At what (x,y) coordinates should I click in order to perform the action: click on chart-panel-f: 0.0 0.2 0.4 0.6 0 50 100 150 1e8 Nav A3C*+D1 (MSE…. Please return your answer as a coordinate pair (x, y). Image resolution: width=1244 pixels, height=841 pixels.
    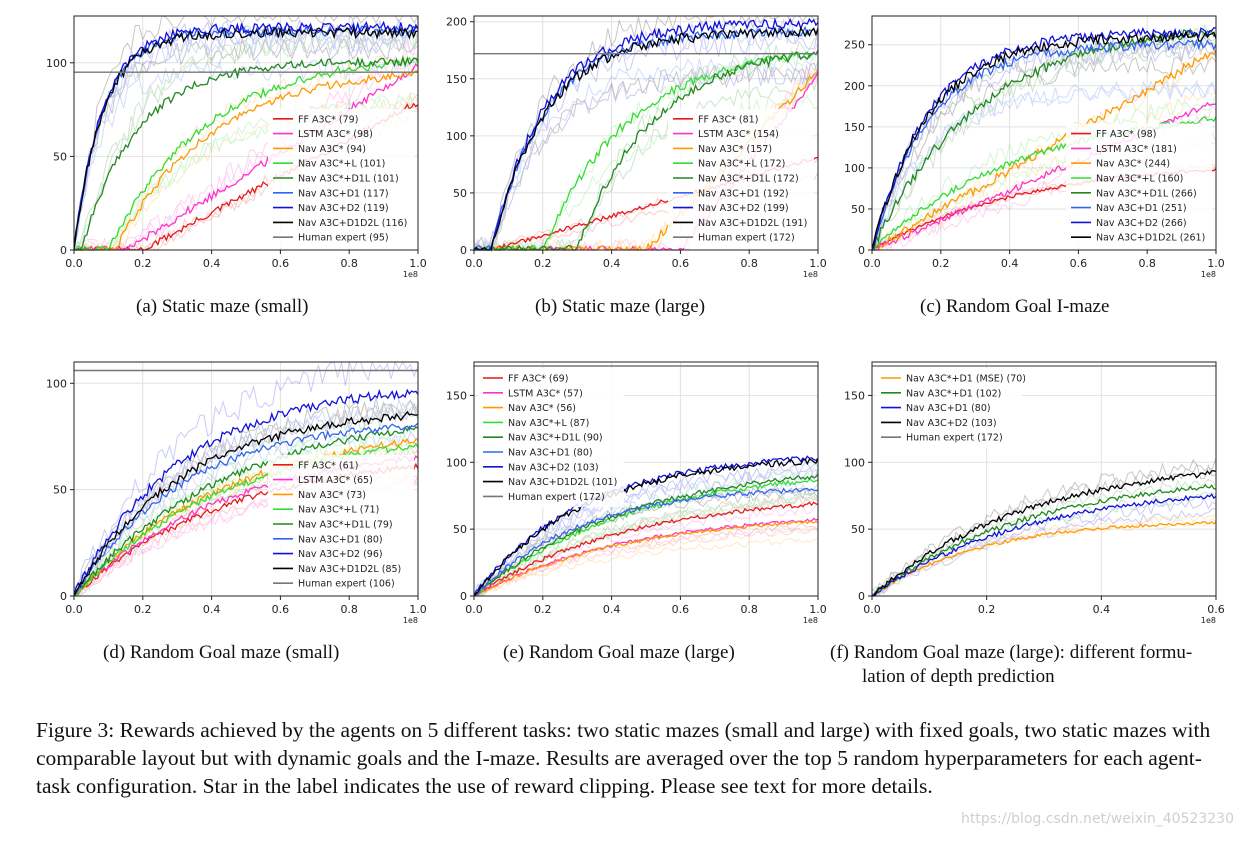
    Looking at the image, I should click on (1028, 490).